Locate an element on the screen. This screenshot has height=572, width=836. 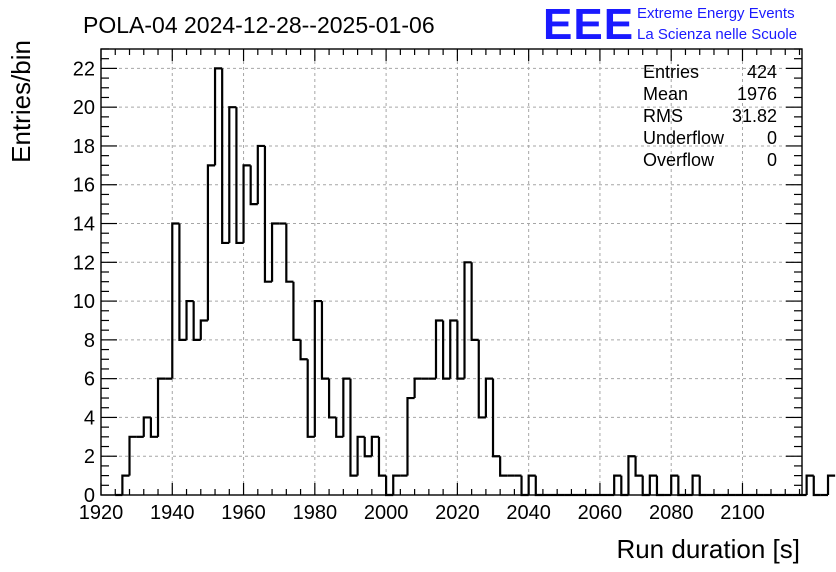
x-tick-label: 1980 is located at coordinates (315, 513).